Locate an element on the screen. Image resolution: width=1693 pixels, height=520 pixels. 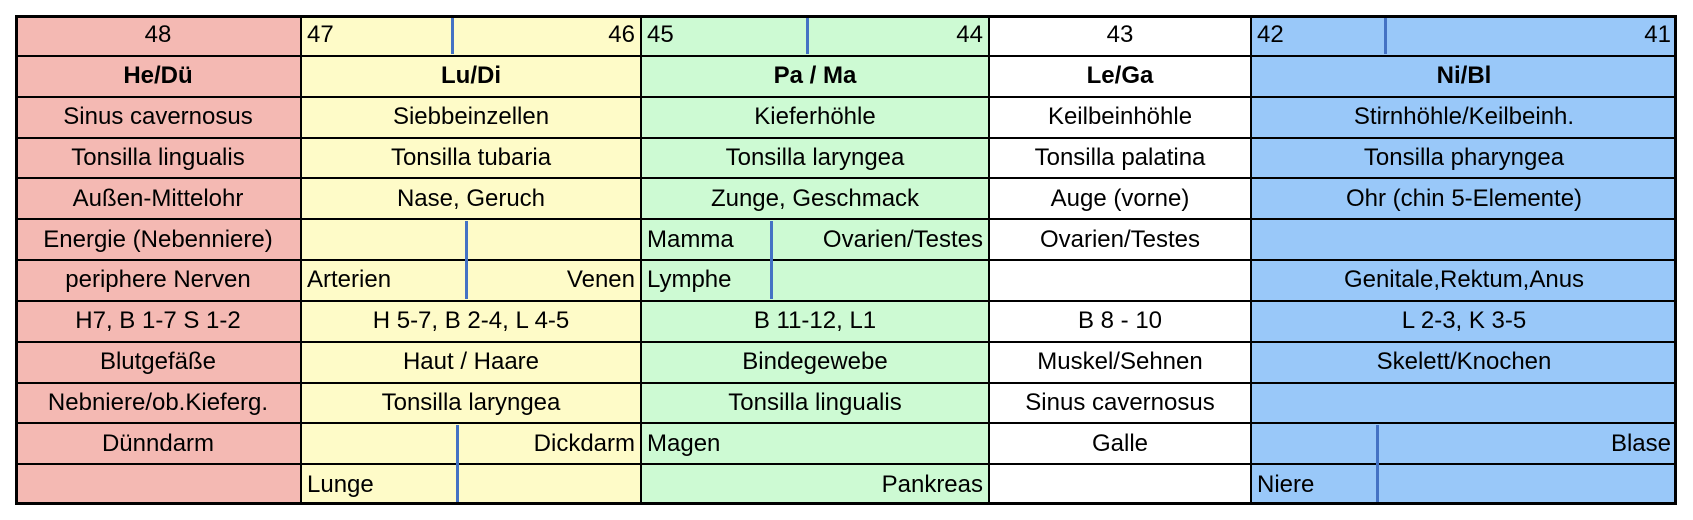
cell-lu-di-row-11: Lunge is located at coordinates (471, 484).